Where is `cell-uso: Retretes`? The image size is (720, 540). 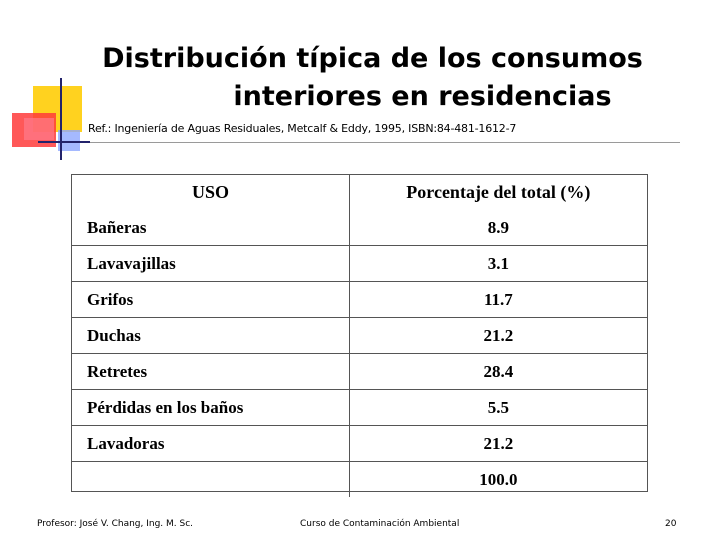 cell-uso: Retretes is located at coordinates (211, 371).